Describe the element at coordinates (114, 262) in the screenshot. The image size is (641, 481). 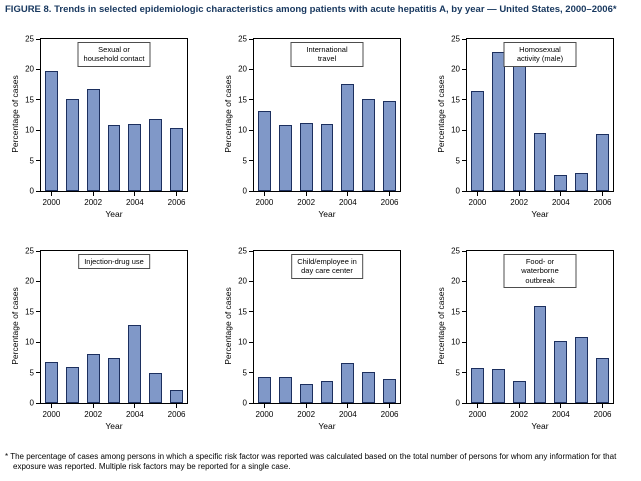
I see `chart-title: Injection-drug use` at that location.